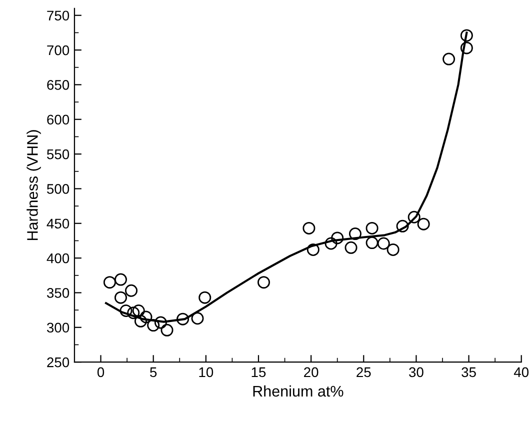  Describe the element at coordinates (58, 119) in the screenshot. I see `y-tick-label: 600` at that location.